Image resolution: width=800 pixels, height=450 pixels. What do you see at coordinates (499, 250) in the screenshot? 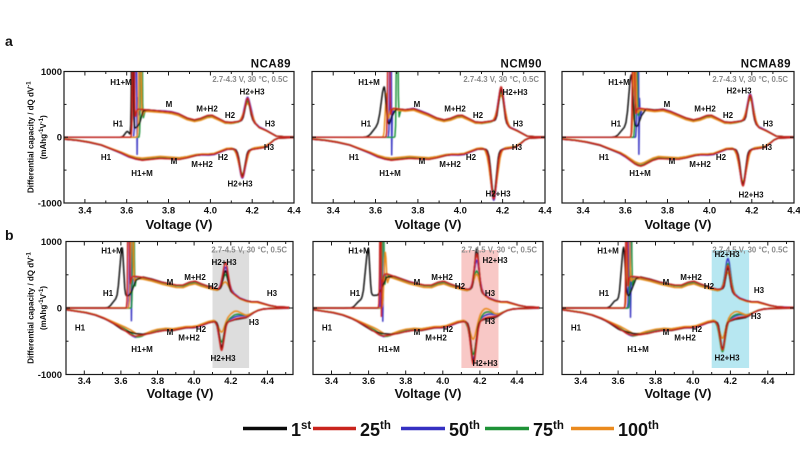
I see `svg-text: 2.7-4.5 V, 30 °C, 0.5C` at bounding box center [499, 250].